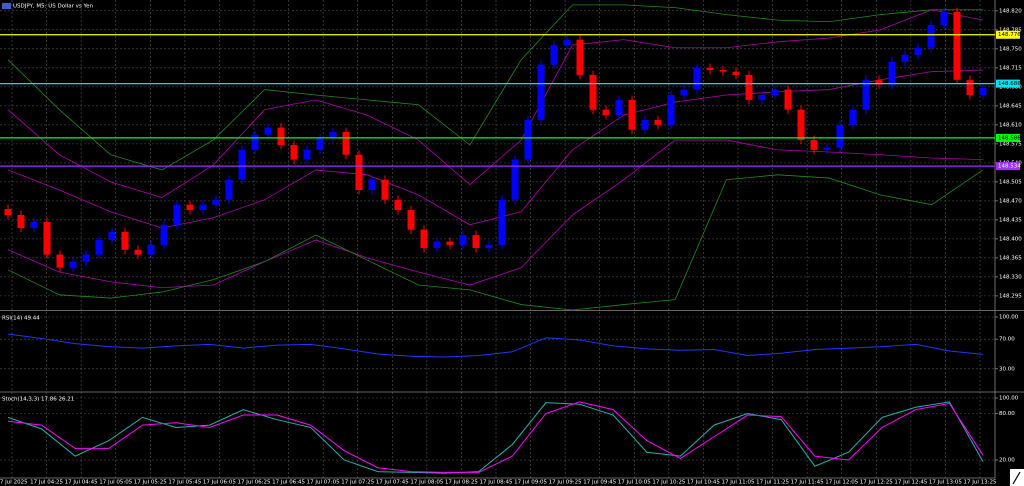 Image resolution: width=1024 pixels, height=486 pixels. I want to click on corner-icon, so click(1016, 478).